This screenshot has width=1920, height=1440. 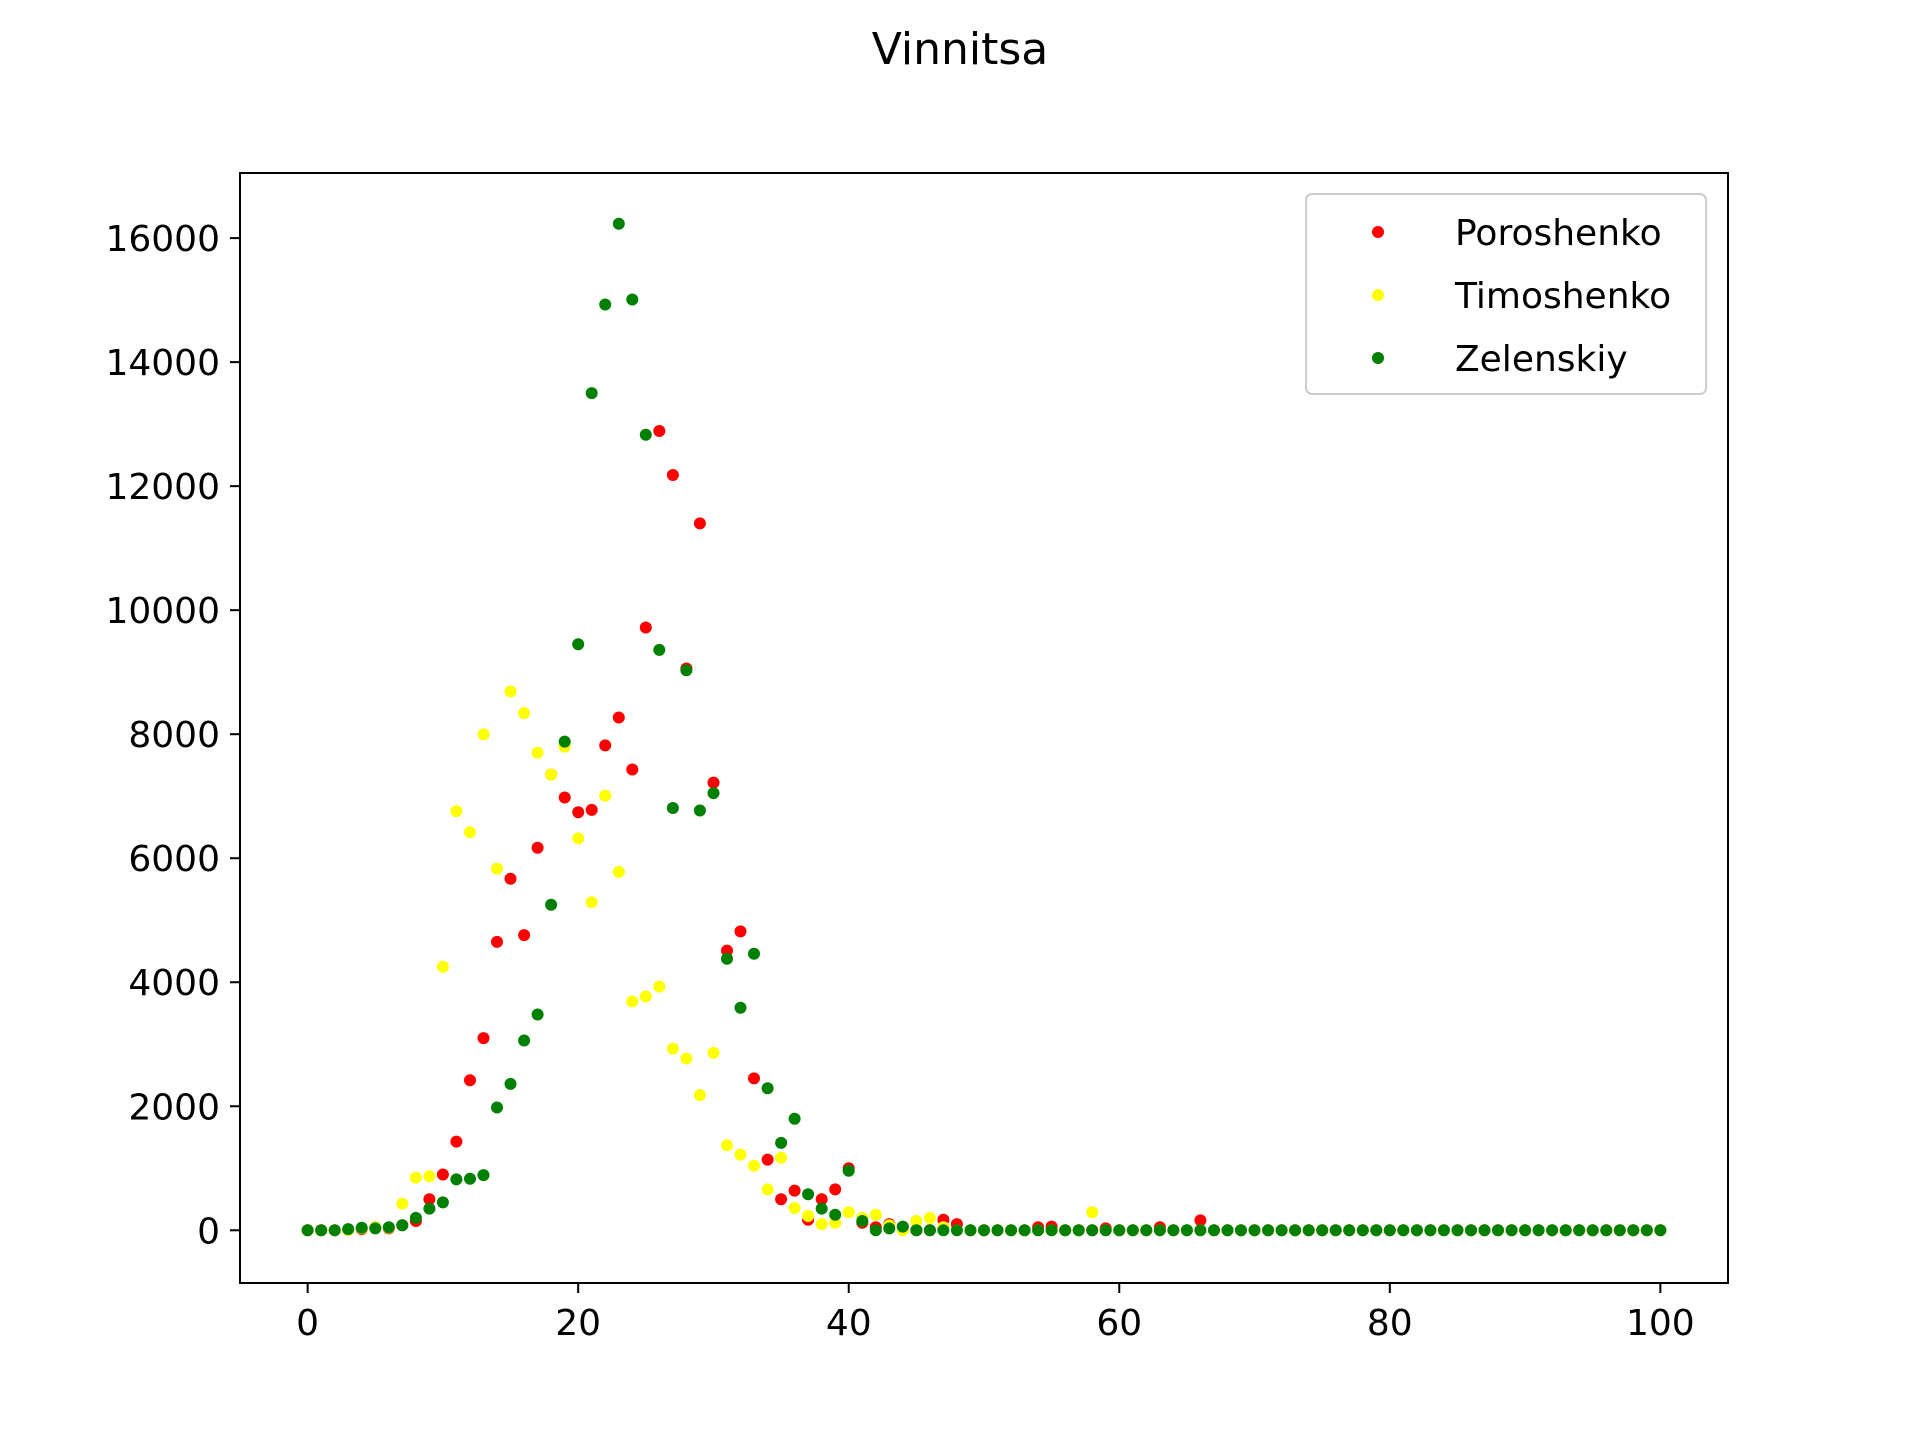 I want to click on x-axis: 0 20 40 60 80 100, so click(x=995, y=1313).